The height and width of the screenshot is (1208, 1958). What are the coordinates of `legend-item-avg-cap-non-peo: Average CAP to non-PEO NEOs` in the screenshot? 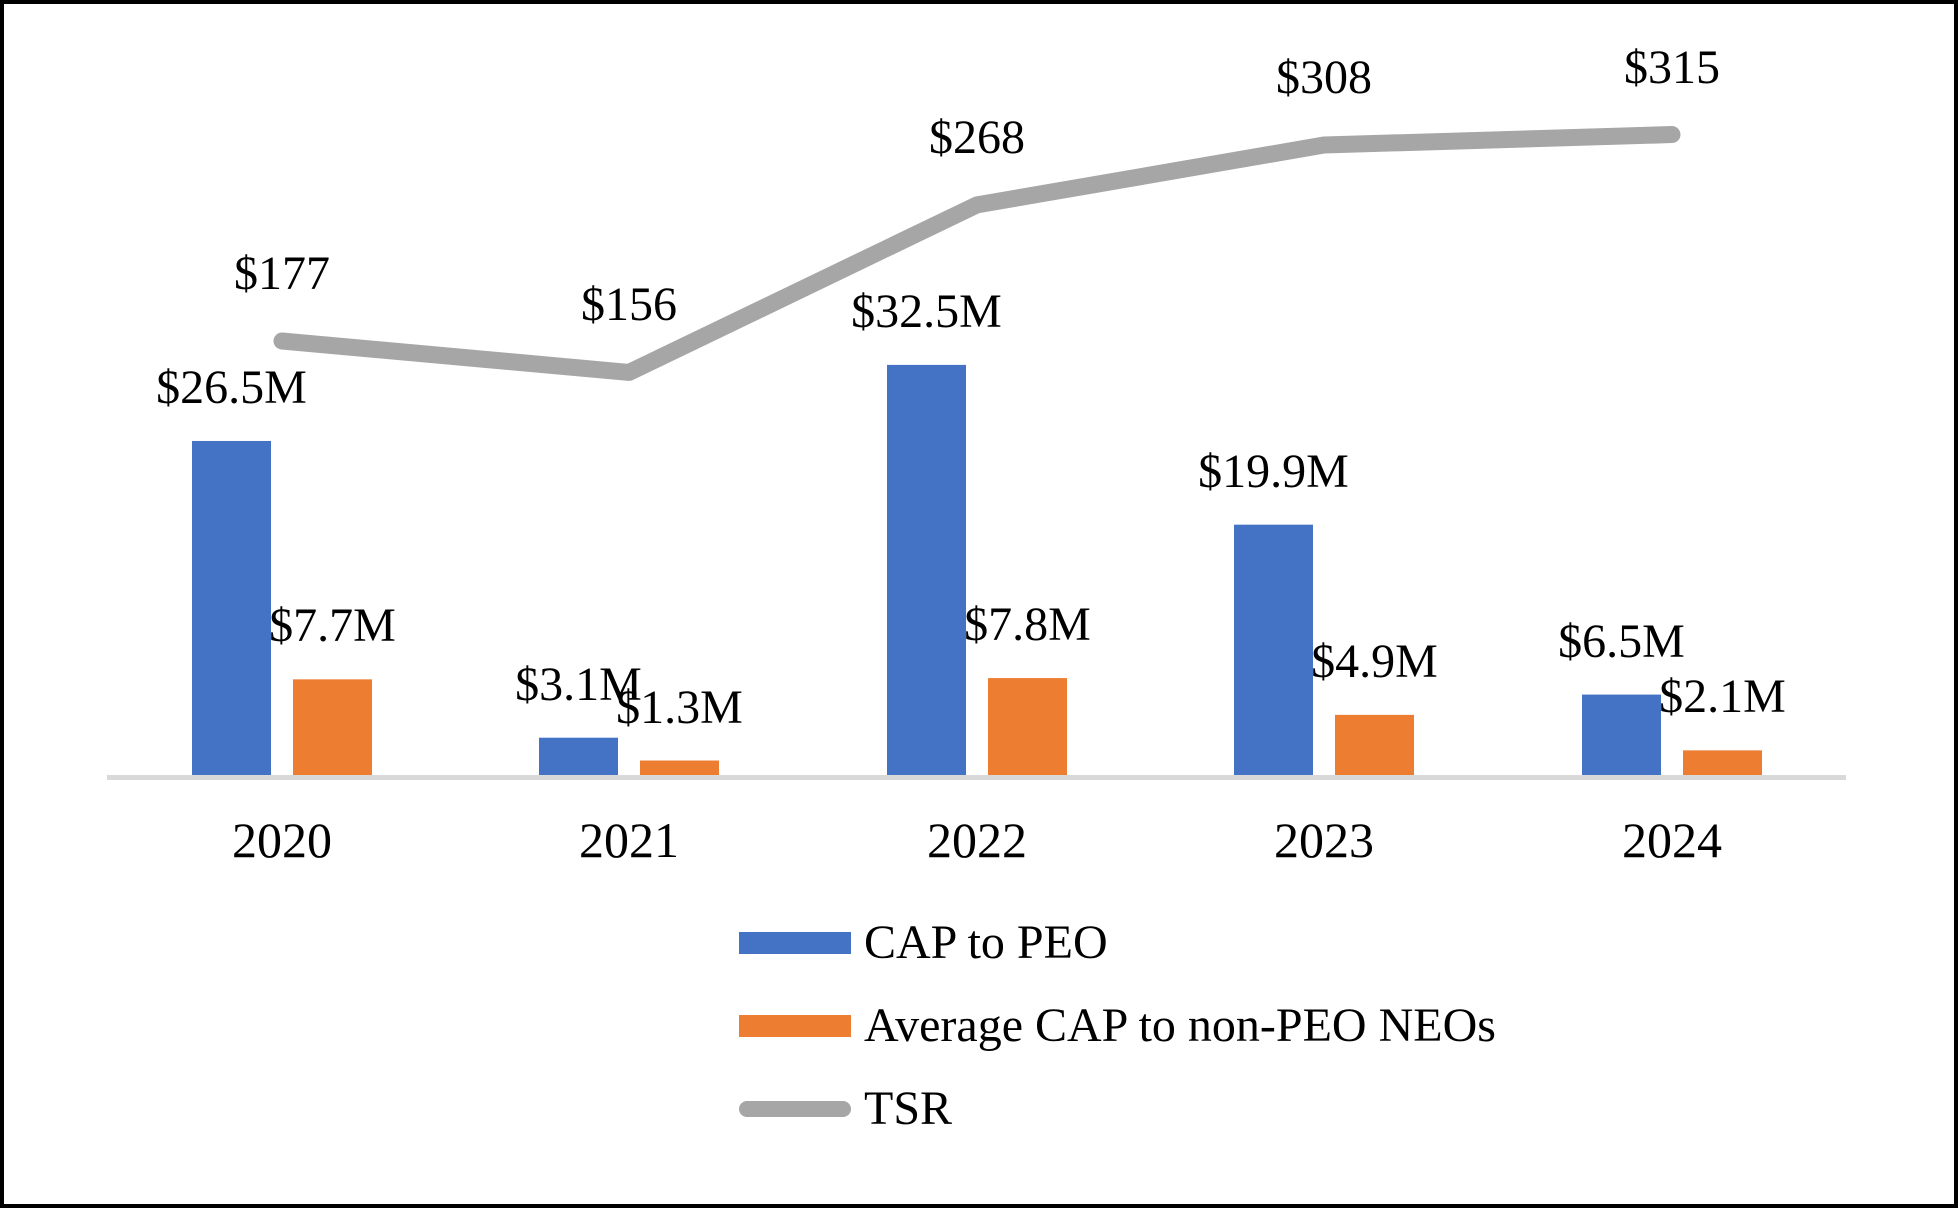 It's located at (1117, 1025).